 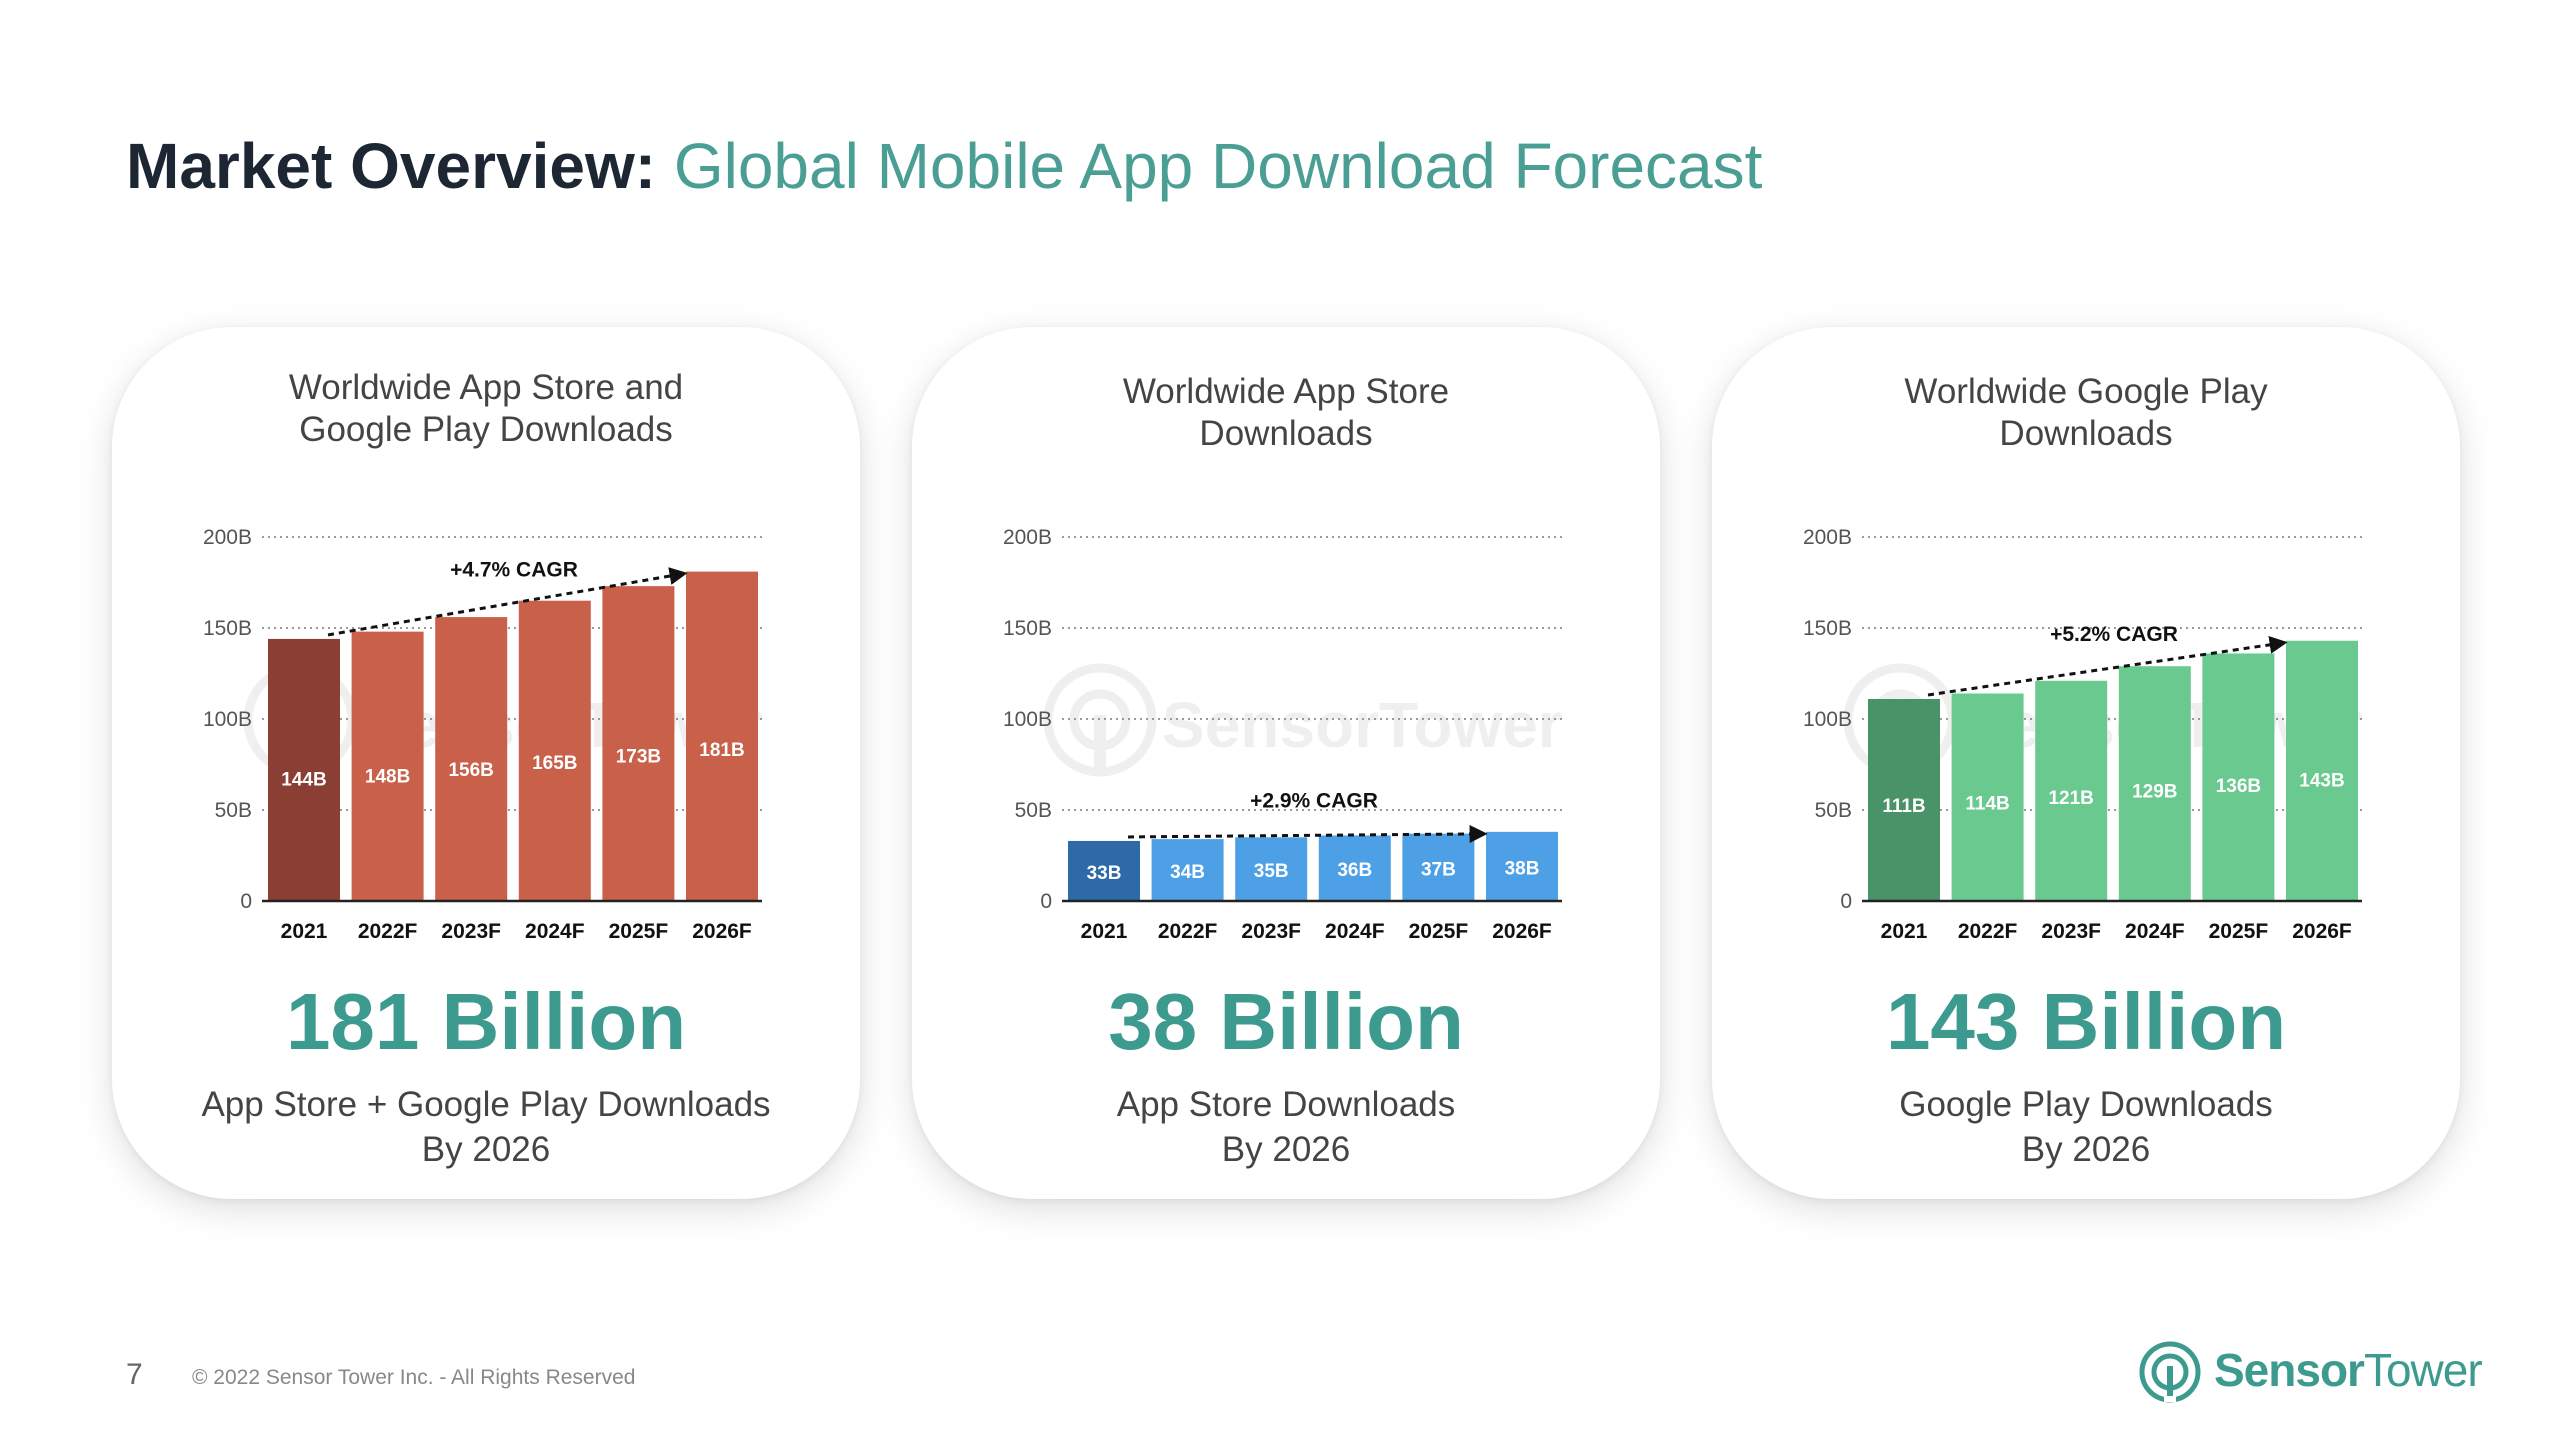 What do you see at coordinates (1286, 1021) in the screenshot?
I see `big-number: 38 Billion` at bounding box center [1286, 1021].